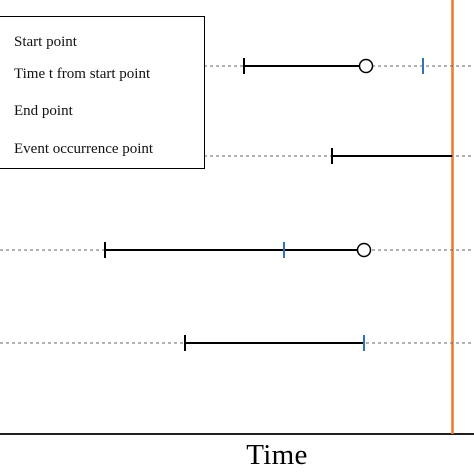  What do you see at coordinates (43, 111) in the screenshot?
I see `legend-item-end-point: End point` at bounding box center [43, 111].